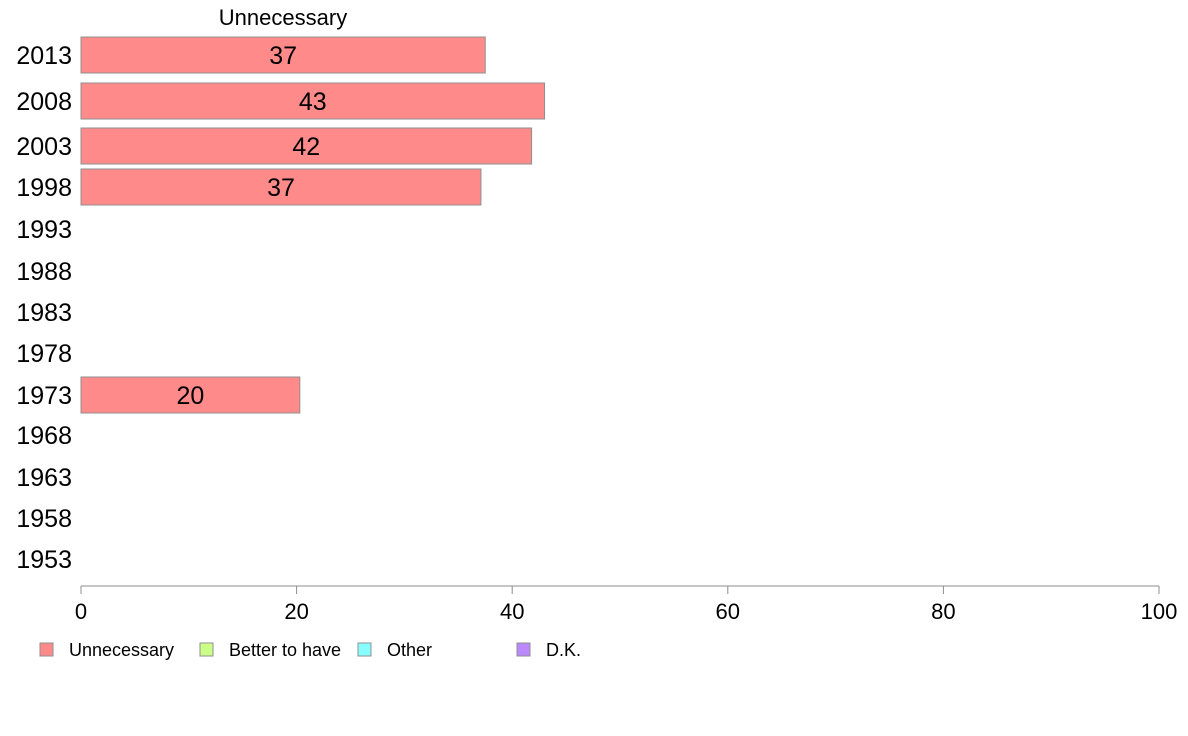 The height and width of the screenshot is (736, 1188). What do you see at coordinates (44, 272) in the screenshot?
I see `y-tick-label: 1988` at bounding box center [44, 272].